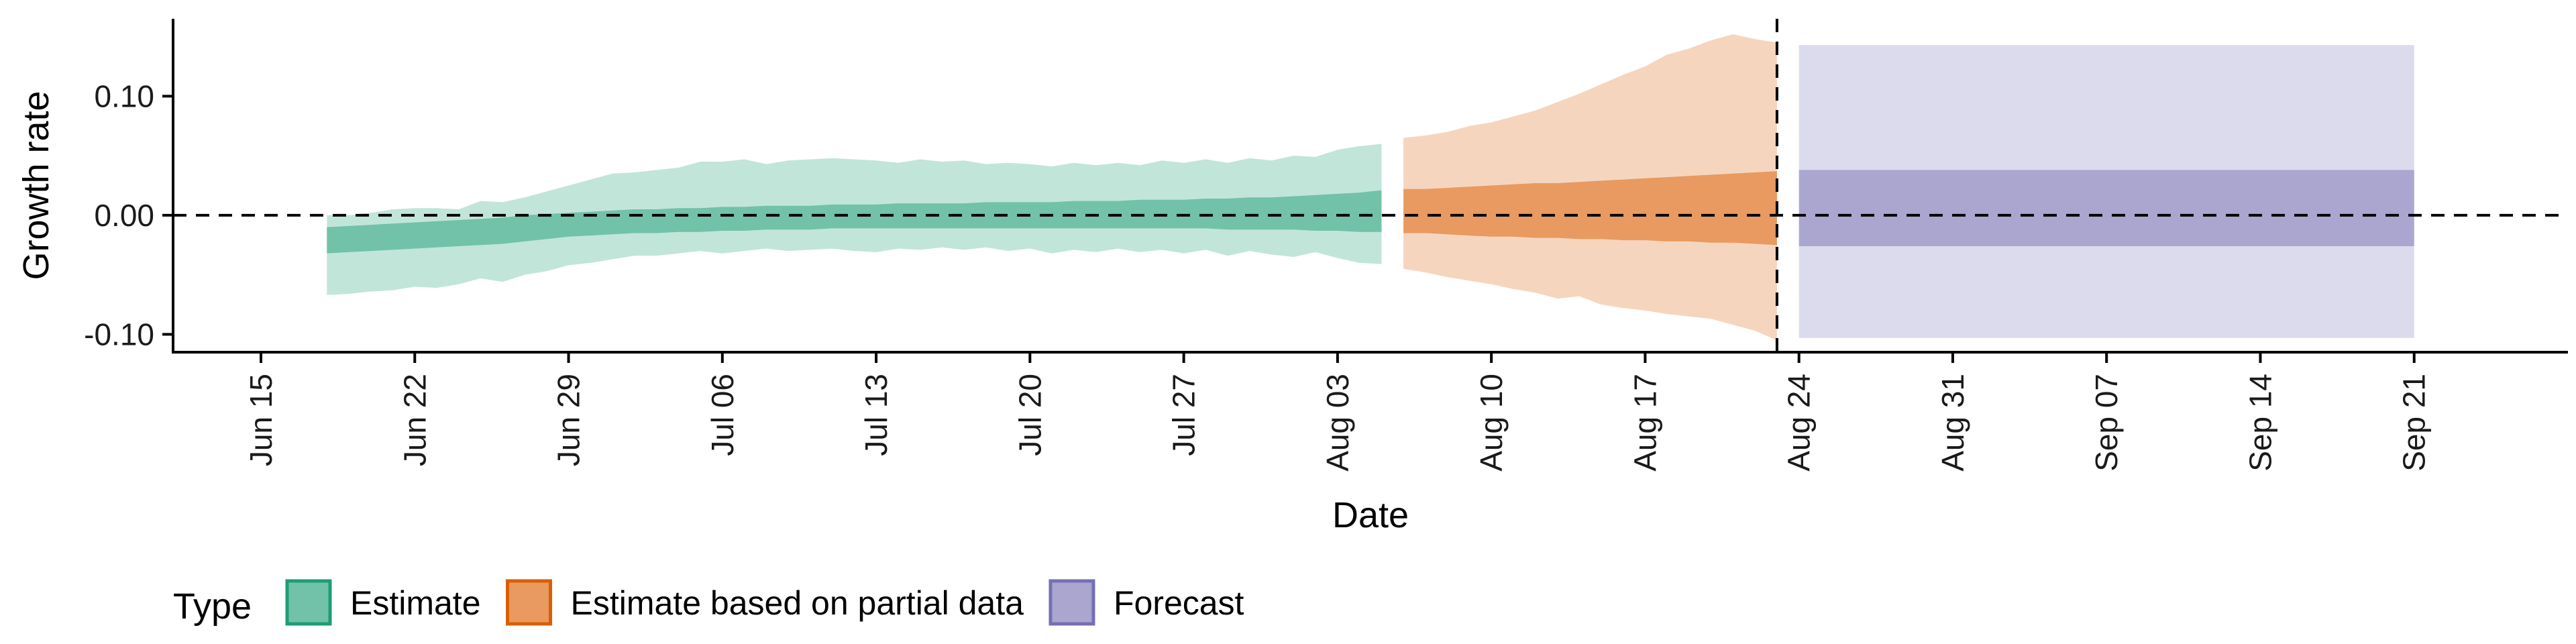  What do you see at coordinates (1799, 423) in the screenshot?
I see `x-tick-label: Aug 24` at bounding box center [1799, 423].